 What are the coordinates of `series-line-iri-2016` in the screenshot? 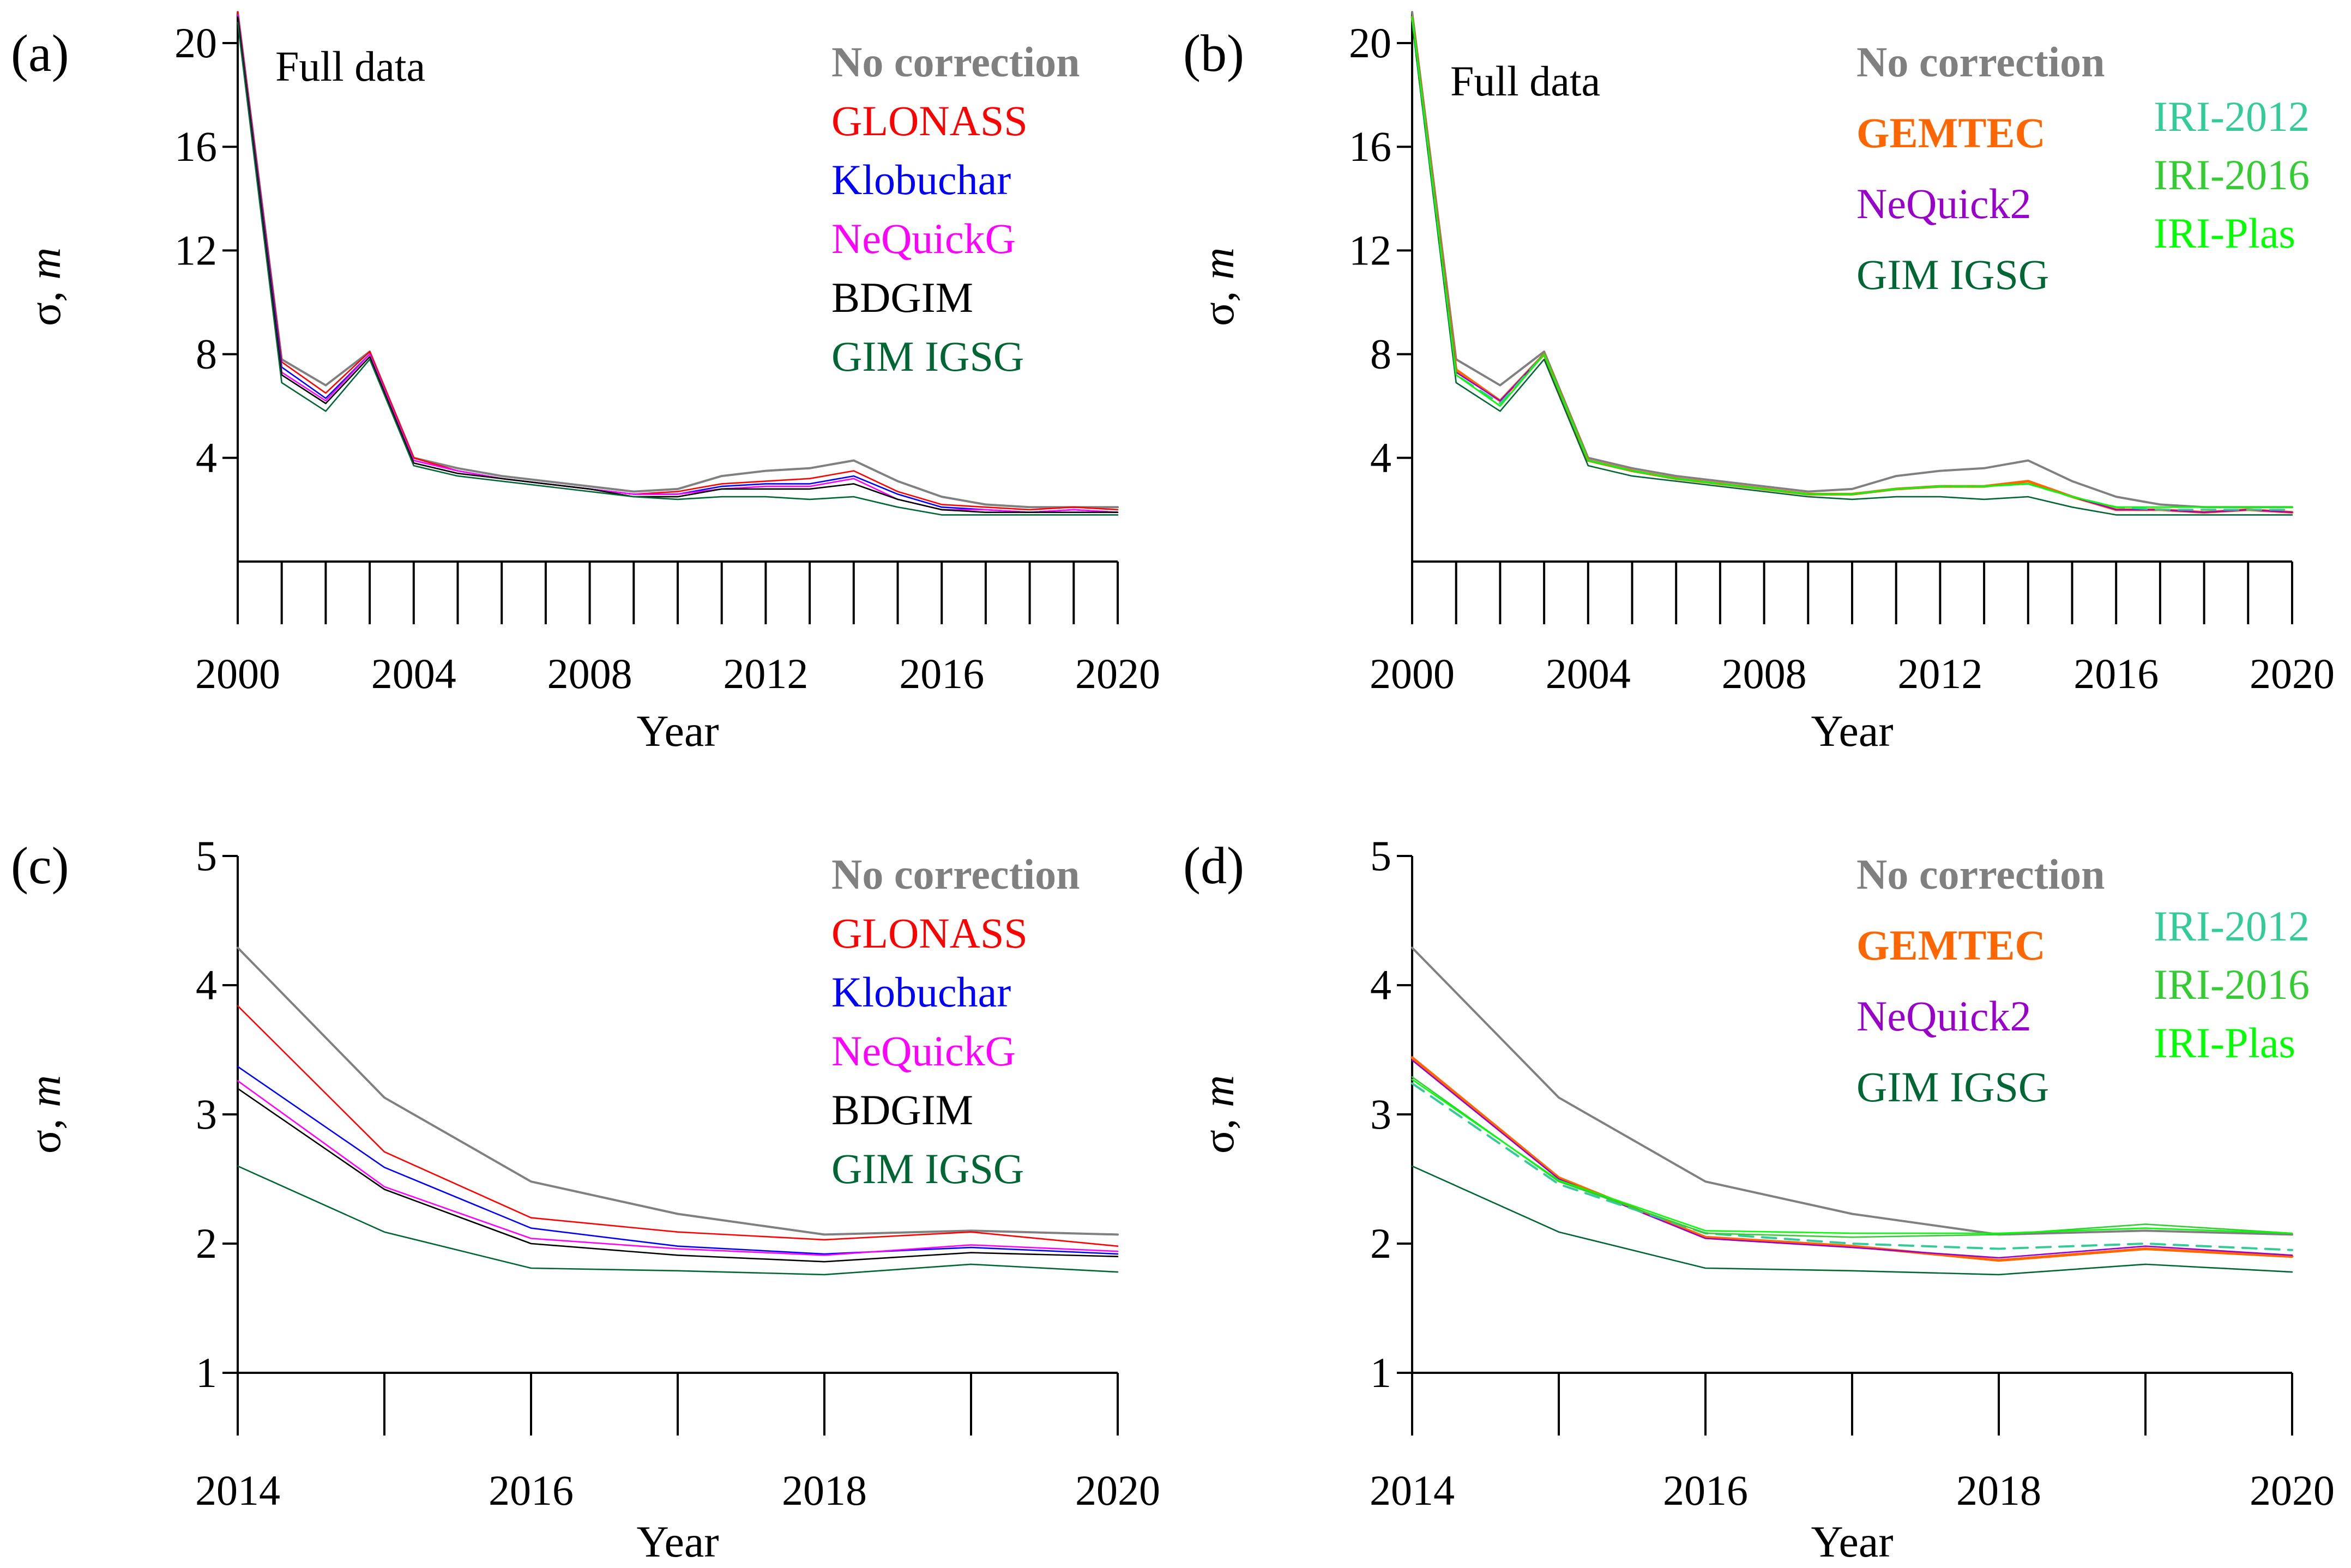 It's located at (1852, 1157).